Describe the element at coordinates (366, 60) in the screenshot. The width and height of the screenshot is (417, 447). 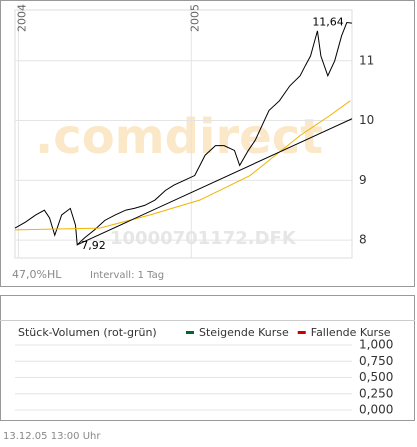
I see `y-tick-label: 11` at that location.